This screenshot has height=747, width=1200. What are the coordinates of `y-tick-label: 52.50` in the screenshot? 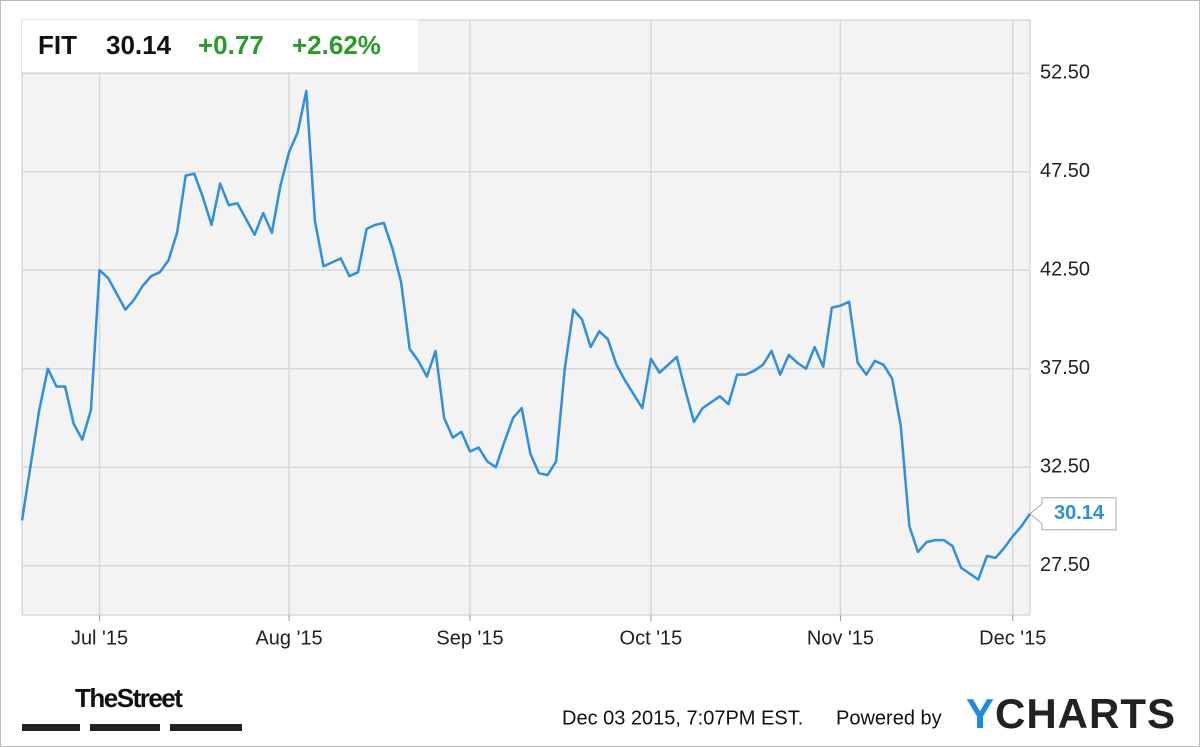 It's located at (1065, 72).